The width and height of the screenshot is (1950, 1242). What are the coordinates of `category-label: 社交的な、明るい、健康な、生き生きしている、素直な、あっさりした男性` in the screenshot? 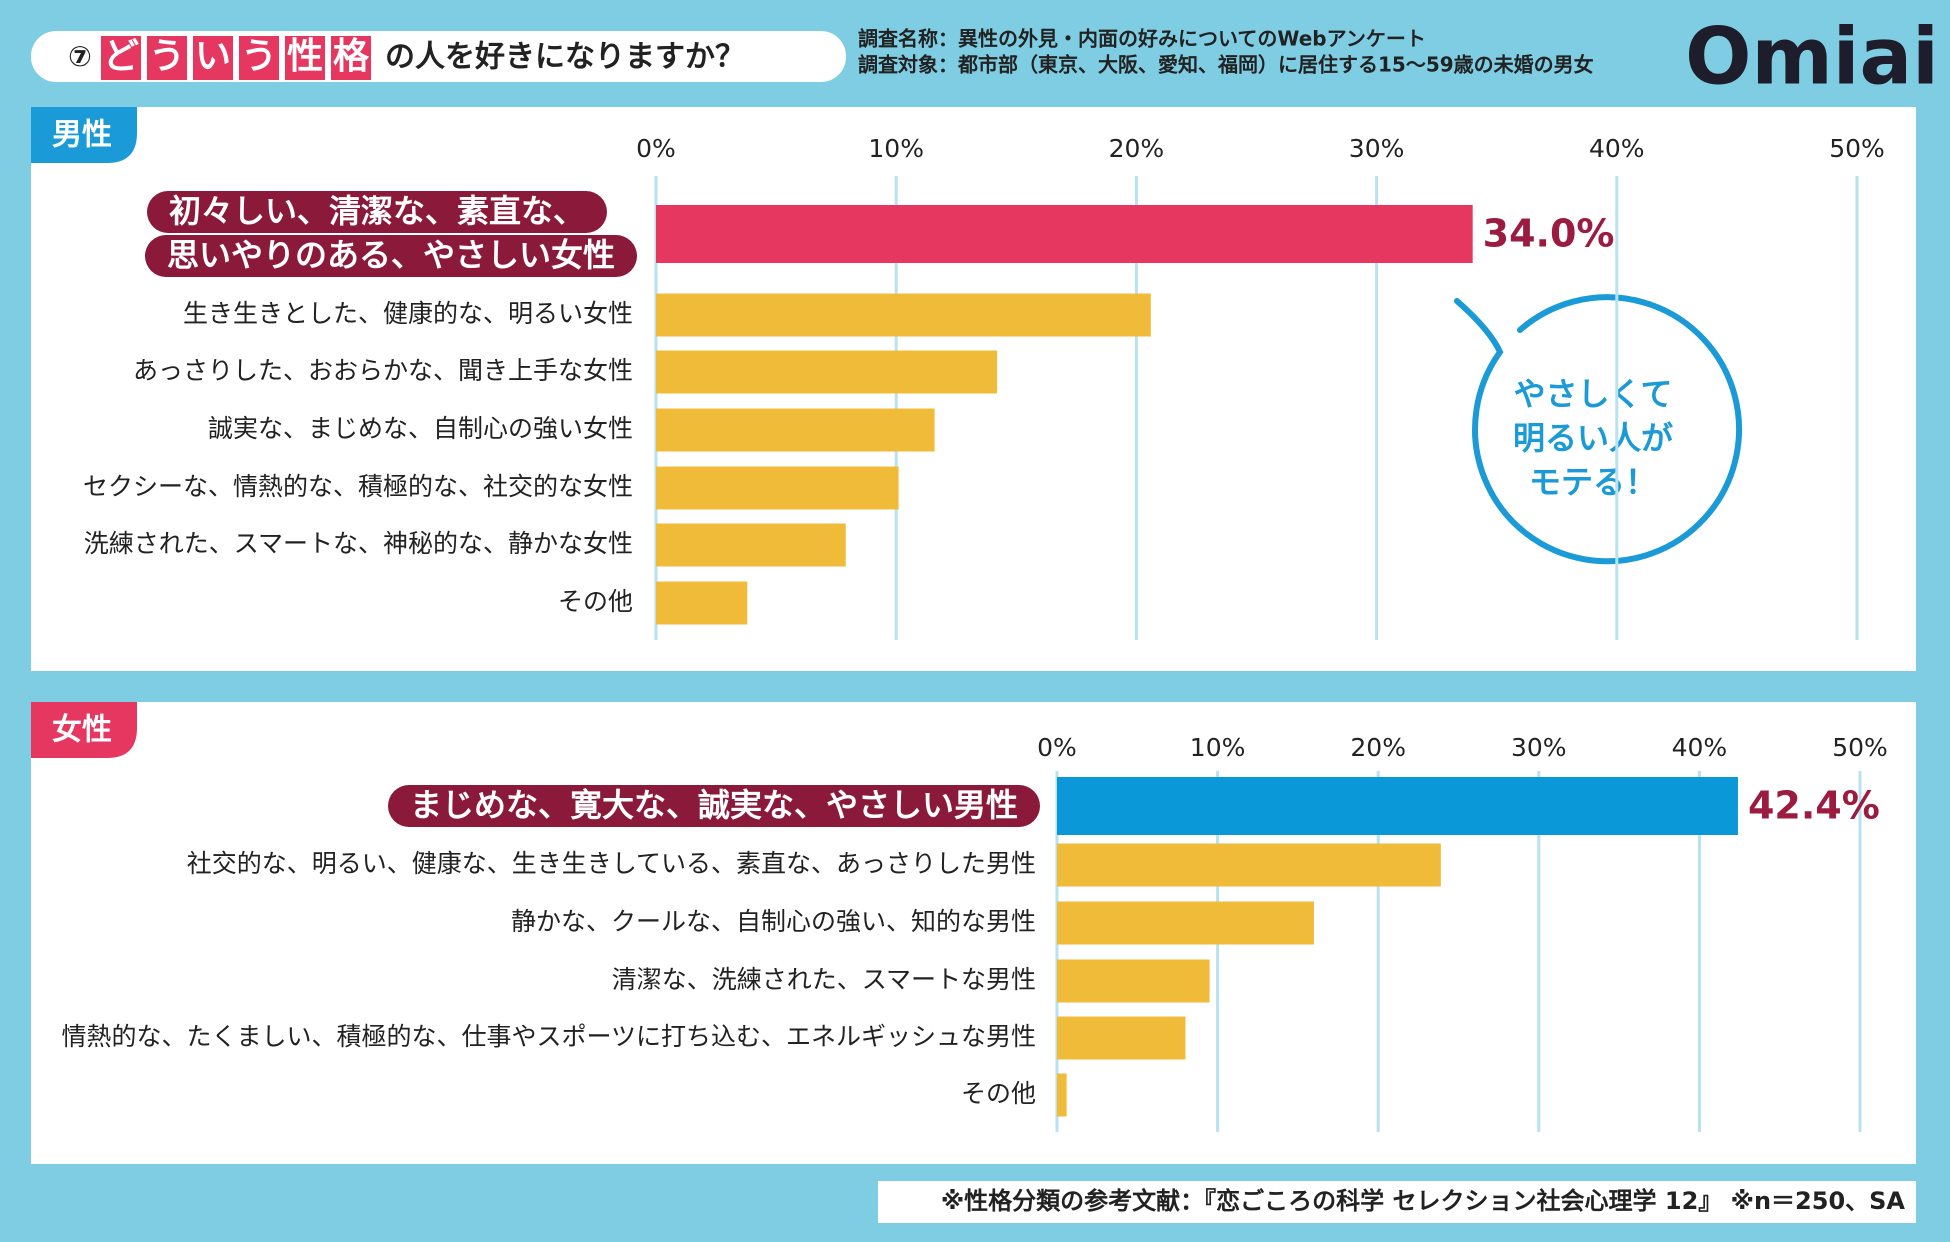 It's located at (611, 863).